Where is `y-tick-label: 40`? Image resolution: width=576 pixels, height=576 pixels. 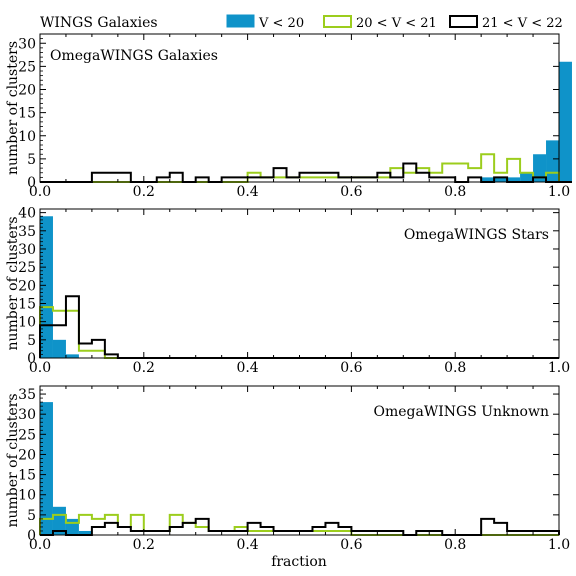 y-tick-label: 40 is located at coordinates (27, 214).